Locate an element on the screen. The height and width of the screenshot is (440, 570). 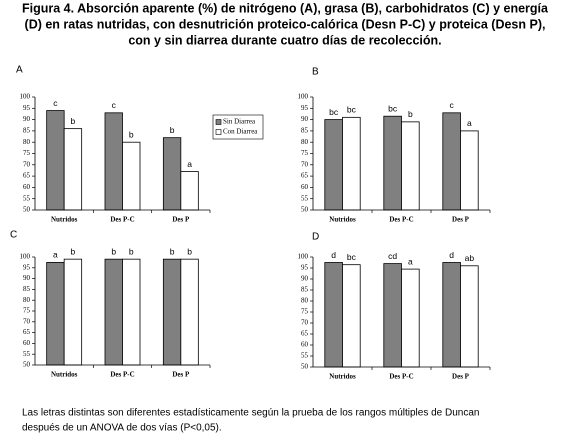
panel-label: B is located at coordinates (315, 72).